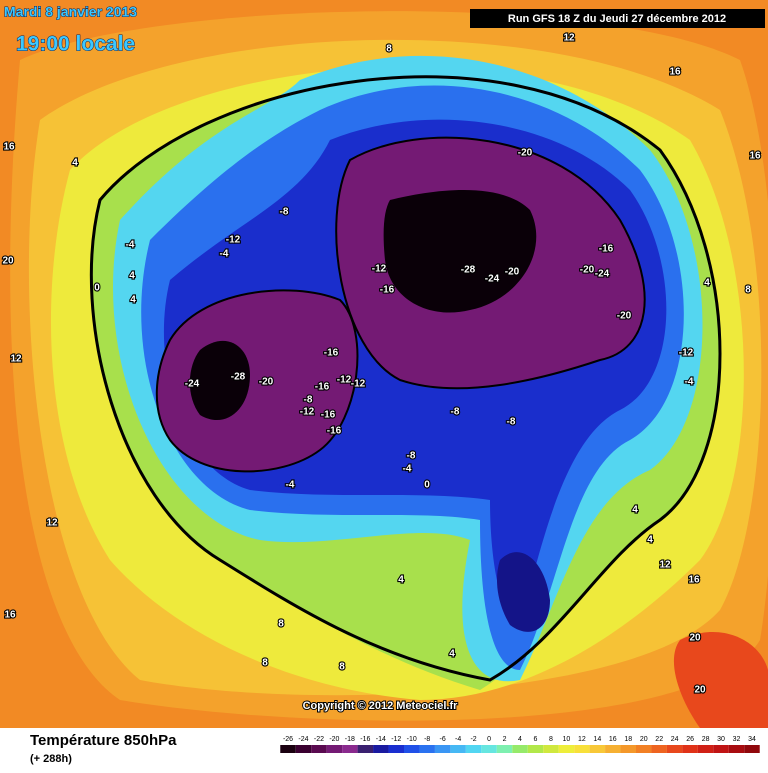  I want to click on scale-tick-label: 18, so click(628, 739).